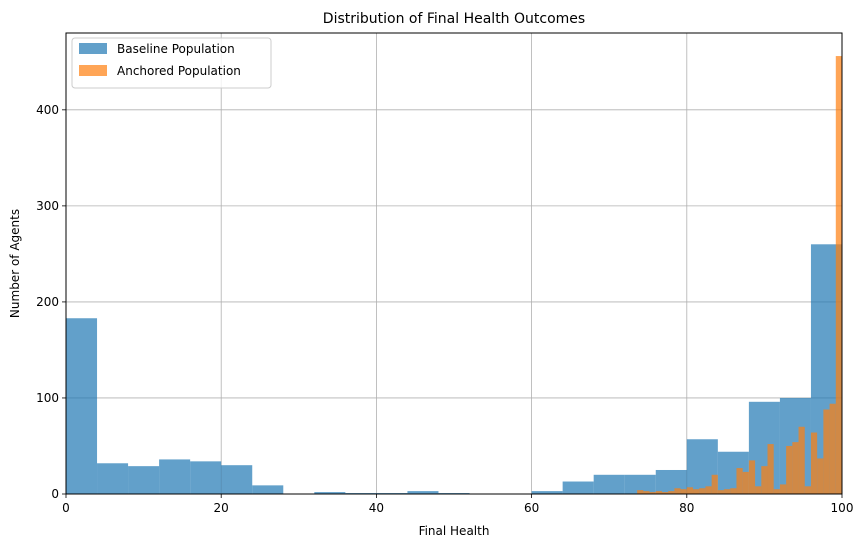 The width and height of the screenshot is (863, 547). Describe the element at coordinates (842, 508) in the screenshot. I see `x-tick-label-5: 100` at that location.